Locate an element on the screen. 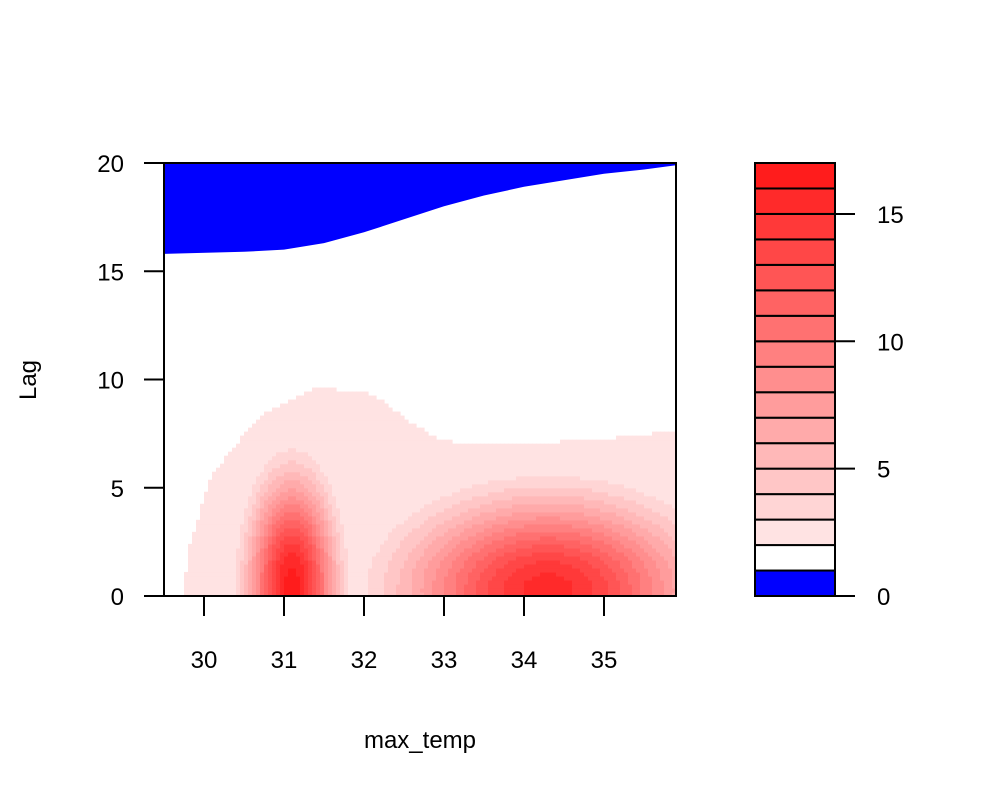  y-tick-label: 5 is located at coordinates (117, 489).